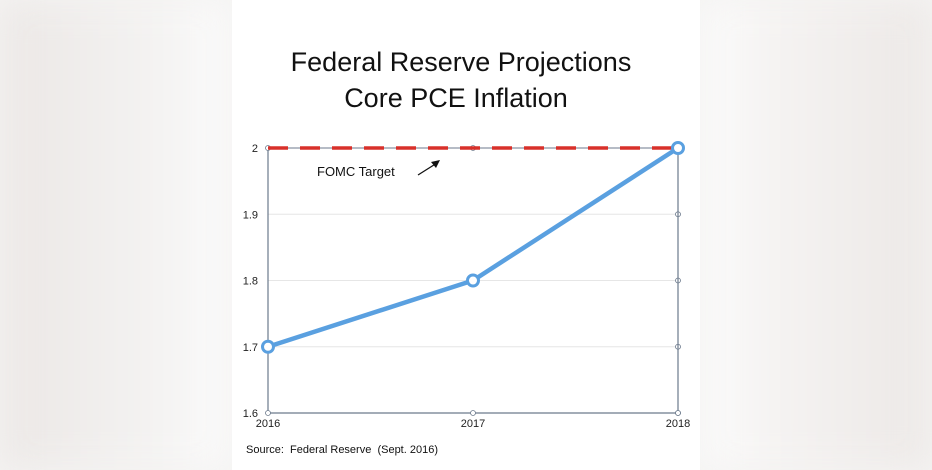  What do you see at coordinates (255, 149) in the screenshot?
I see `y-tick-label: 2` at bounding box center [255, 149].